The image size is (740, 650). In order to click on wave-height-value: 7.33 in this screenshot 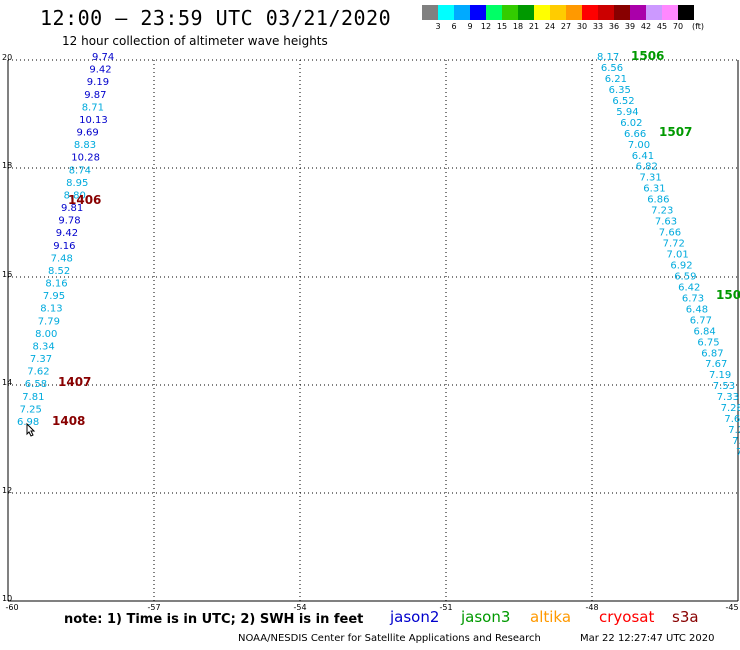, I will do `click(728, 397)`.